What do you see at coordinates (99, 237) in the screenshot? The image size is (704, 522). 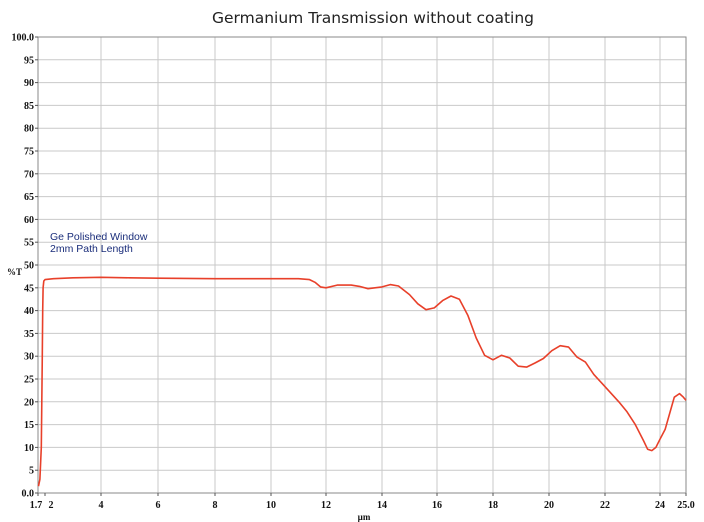 I see `annotation-text: Ge Polished Window` at bounding box center [99, 237].